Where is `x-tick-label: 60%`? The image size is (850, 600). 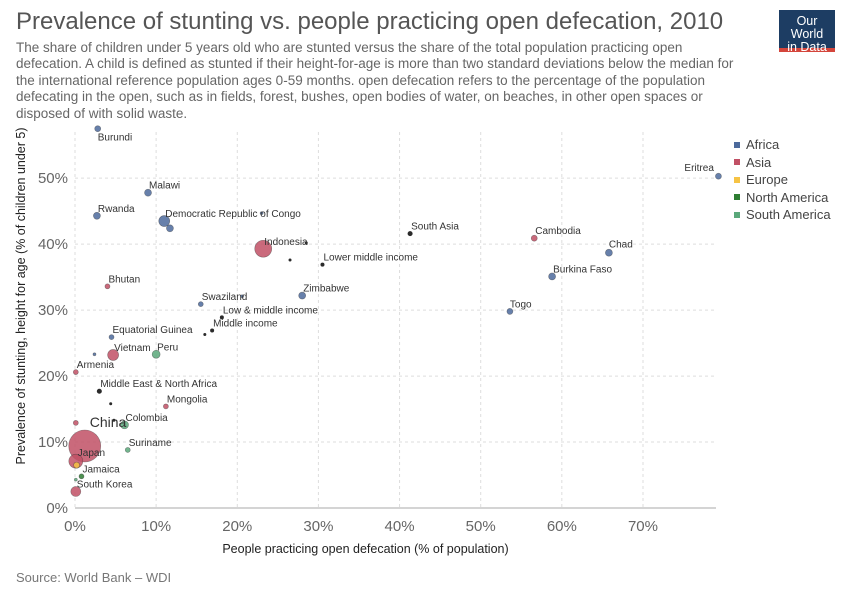 x-tick-label: 60% is located at coordinates (562, 526).